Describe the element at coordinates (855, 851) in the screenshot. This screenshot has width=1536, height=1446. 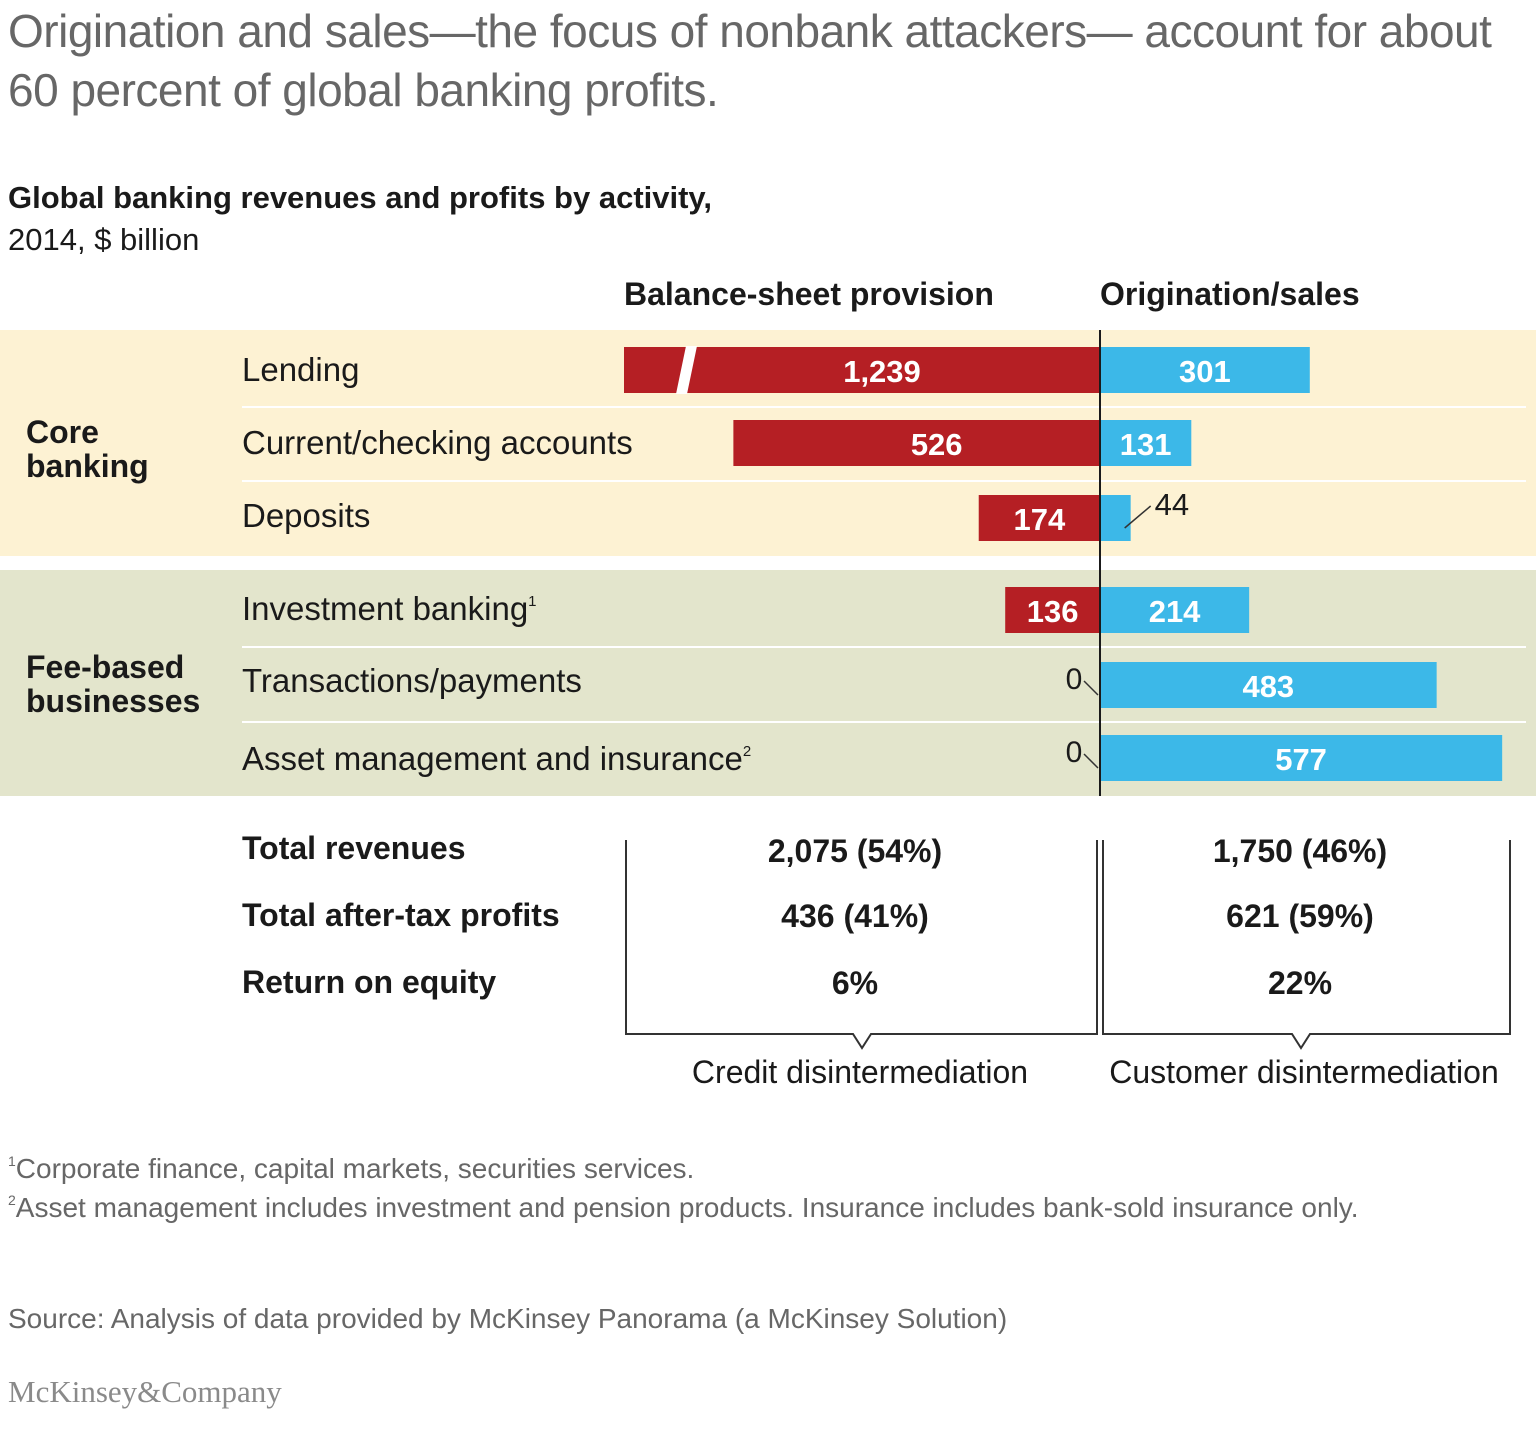
I see `summary-balance-revenues: 2,075 (54%)` at that location.